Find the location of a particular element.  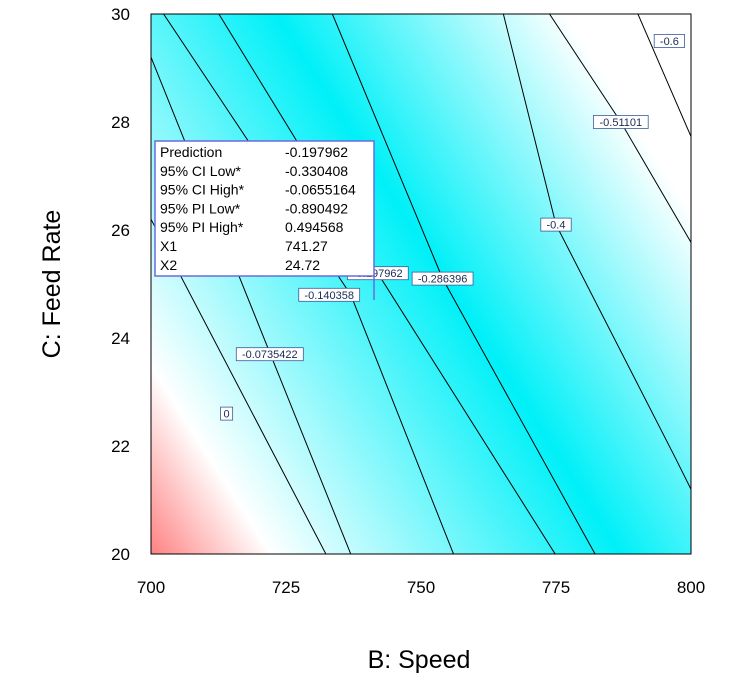

x-tick-label: 700 is located at coordinates (151, 587).